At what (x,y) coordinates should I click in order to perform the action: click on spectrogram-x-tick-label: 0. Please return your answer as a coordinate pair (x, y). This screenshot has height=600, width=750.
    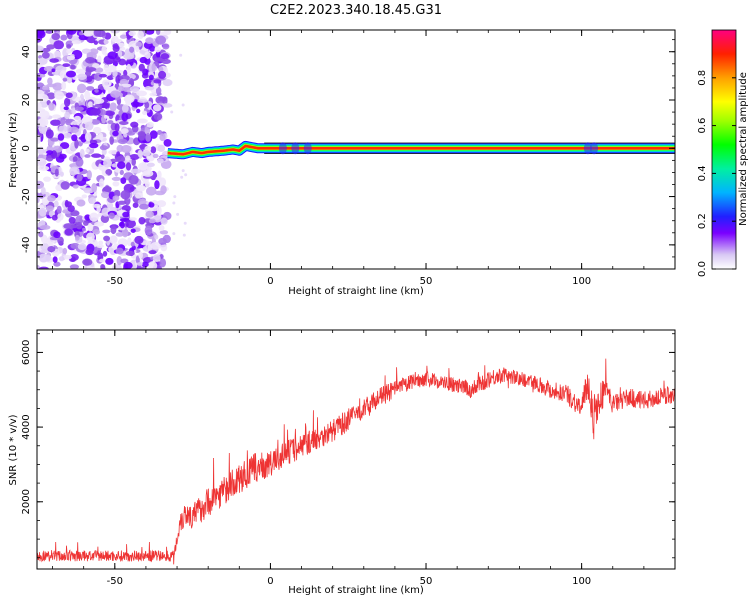
    Looking at the image, I should click on (270, 281).